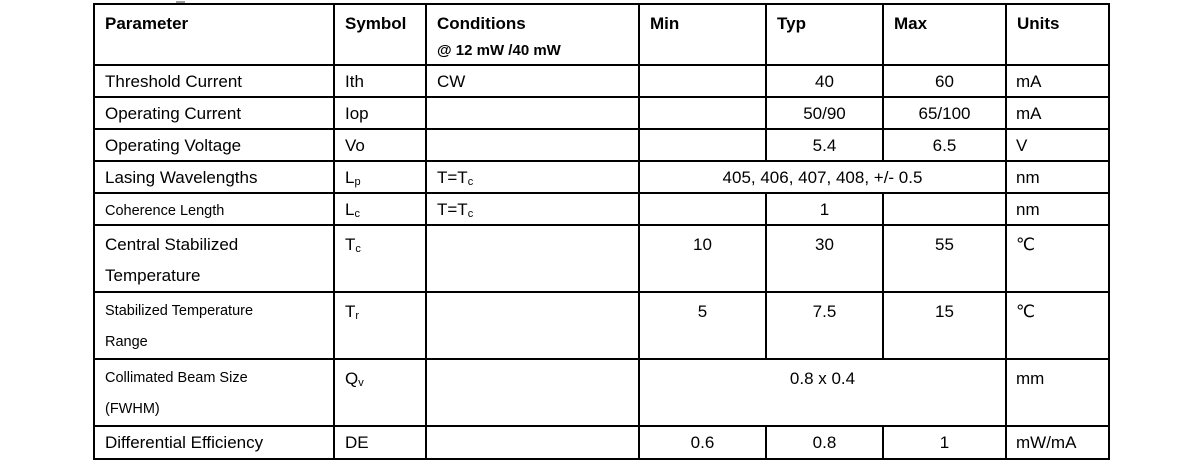 Image resolution: width=1186 pixels, height=460 pixels. What do you see at coordinates (702, 258) in the screenshot?
I see `min-cell: 10` at bounding box center [702, 258].